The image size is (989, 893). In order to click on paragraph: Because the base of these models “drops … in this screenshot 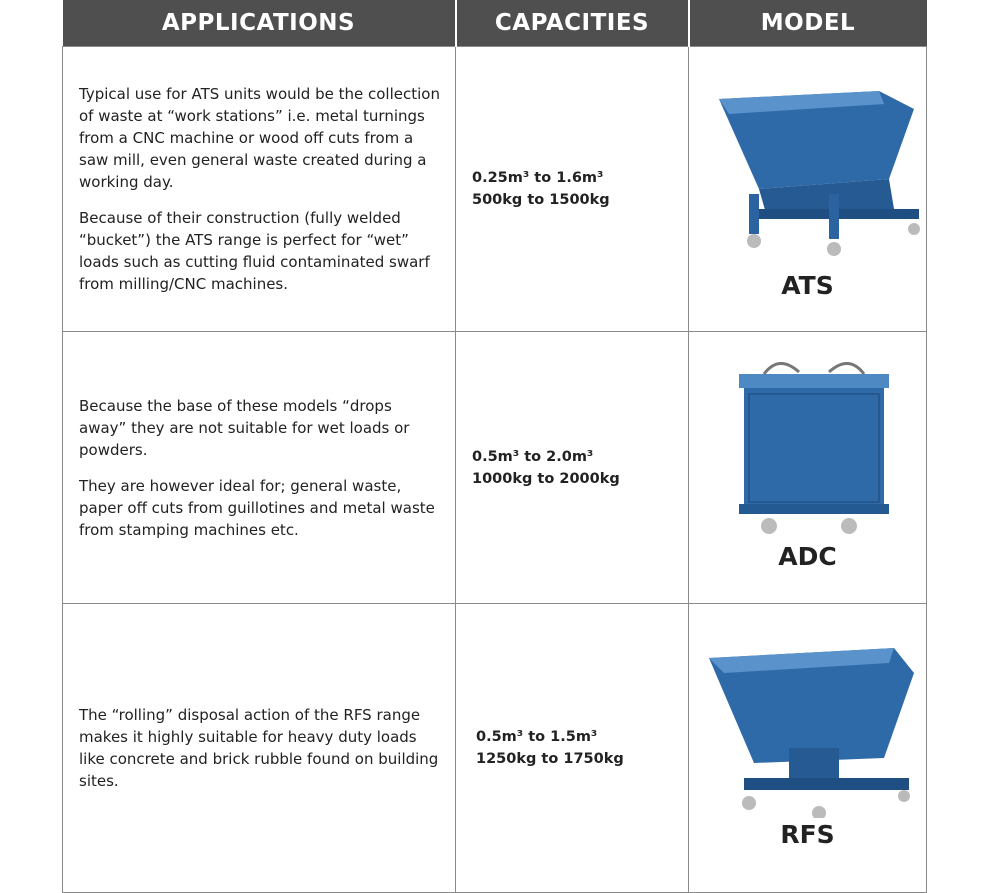, I will do `click(244, 427)`.